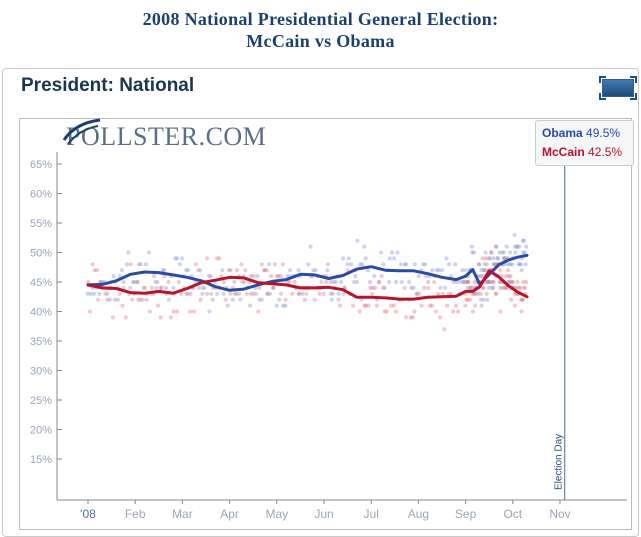  I want to click on pollster-logo: POLLSTER.COM, so click(164, 135).